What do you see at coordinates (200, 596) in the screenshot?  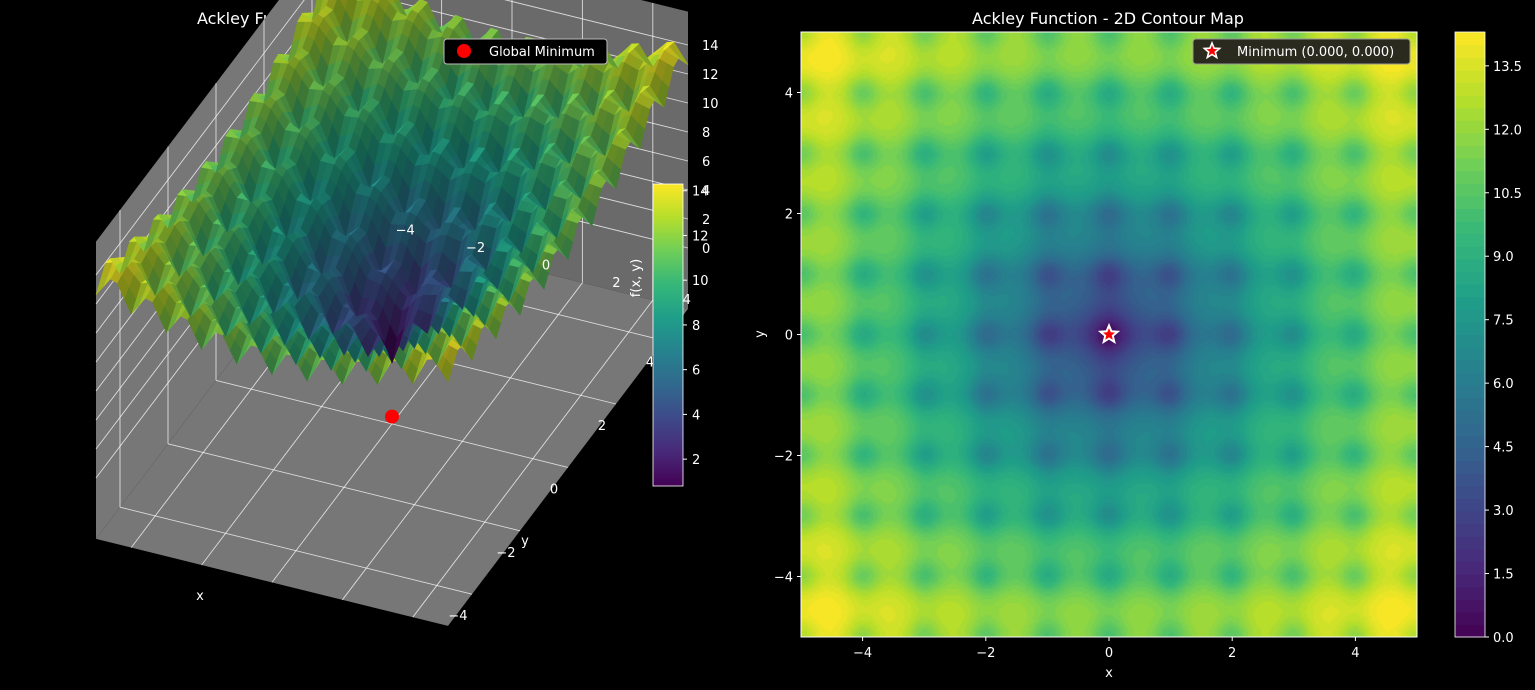 I see `x-axis-label-3d: x` at bounding box center [200, 596].